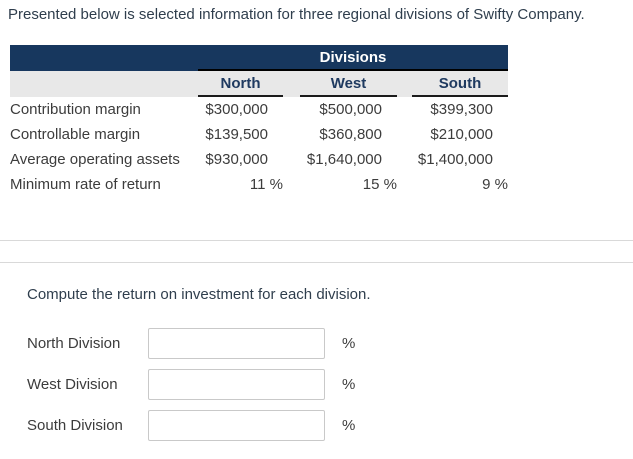 This screenshot has width=633, height=459. I want to click on value-average-operating-assets-north: $930,000, so click(236, 159).